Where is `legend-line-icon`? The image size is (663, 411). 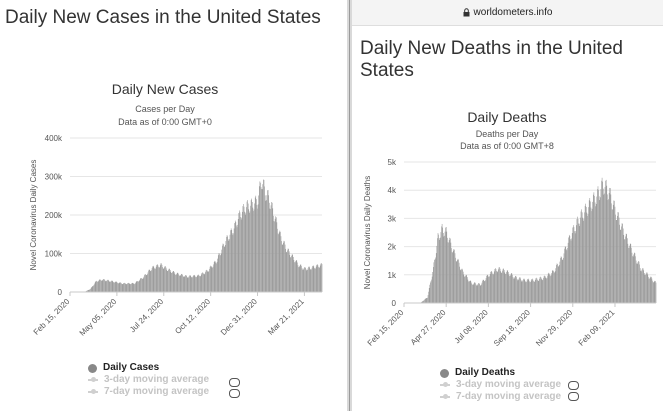 legend-line-icon is located at coordinates (445, 396).